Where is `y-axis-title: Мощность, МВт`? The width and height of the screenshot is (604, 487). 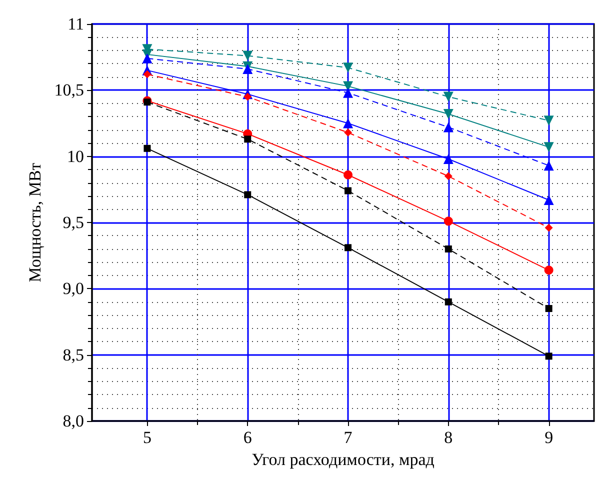 y-axis-title: Мощность, МВт is located at coordinates (34, 222).